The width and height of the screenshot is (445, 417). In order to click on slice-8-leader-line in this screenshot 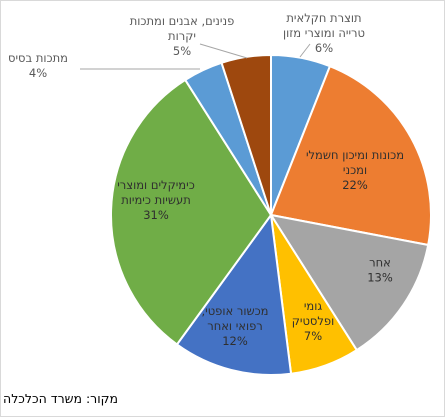, I will do `click(223, 51)`.